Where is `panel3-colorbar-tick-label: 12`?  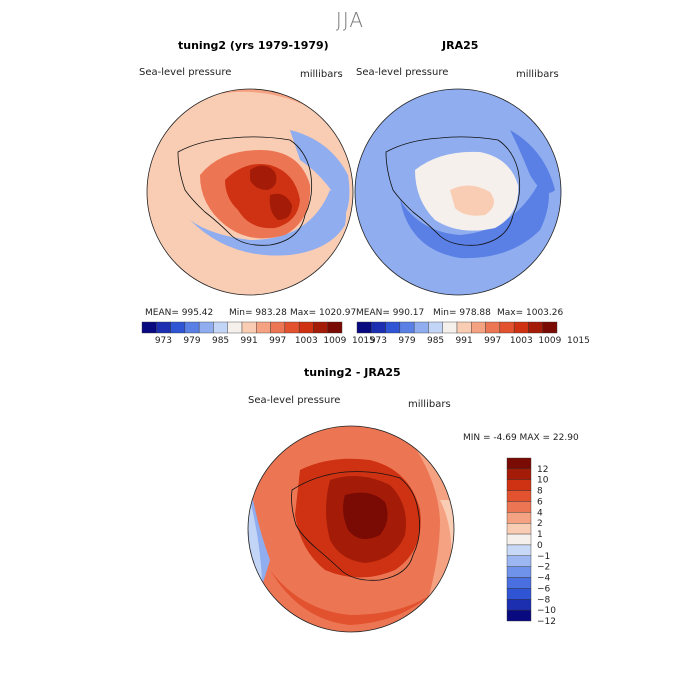 panel3-colorbar-tick-label: 12 is located at coordinates (542, 470).